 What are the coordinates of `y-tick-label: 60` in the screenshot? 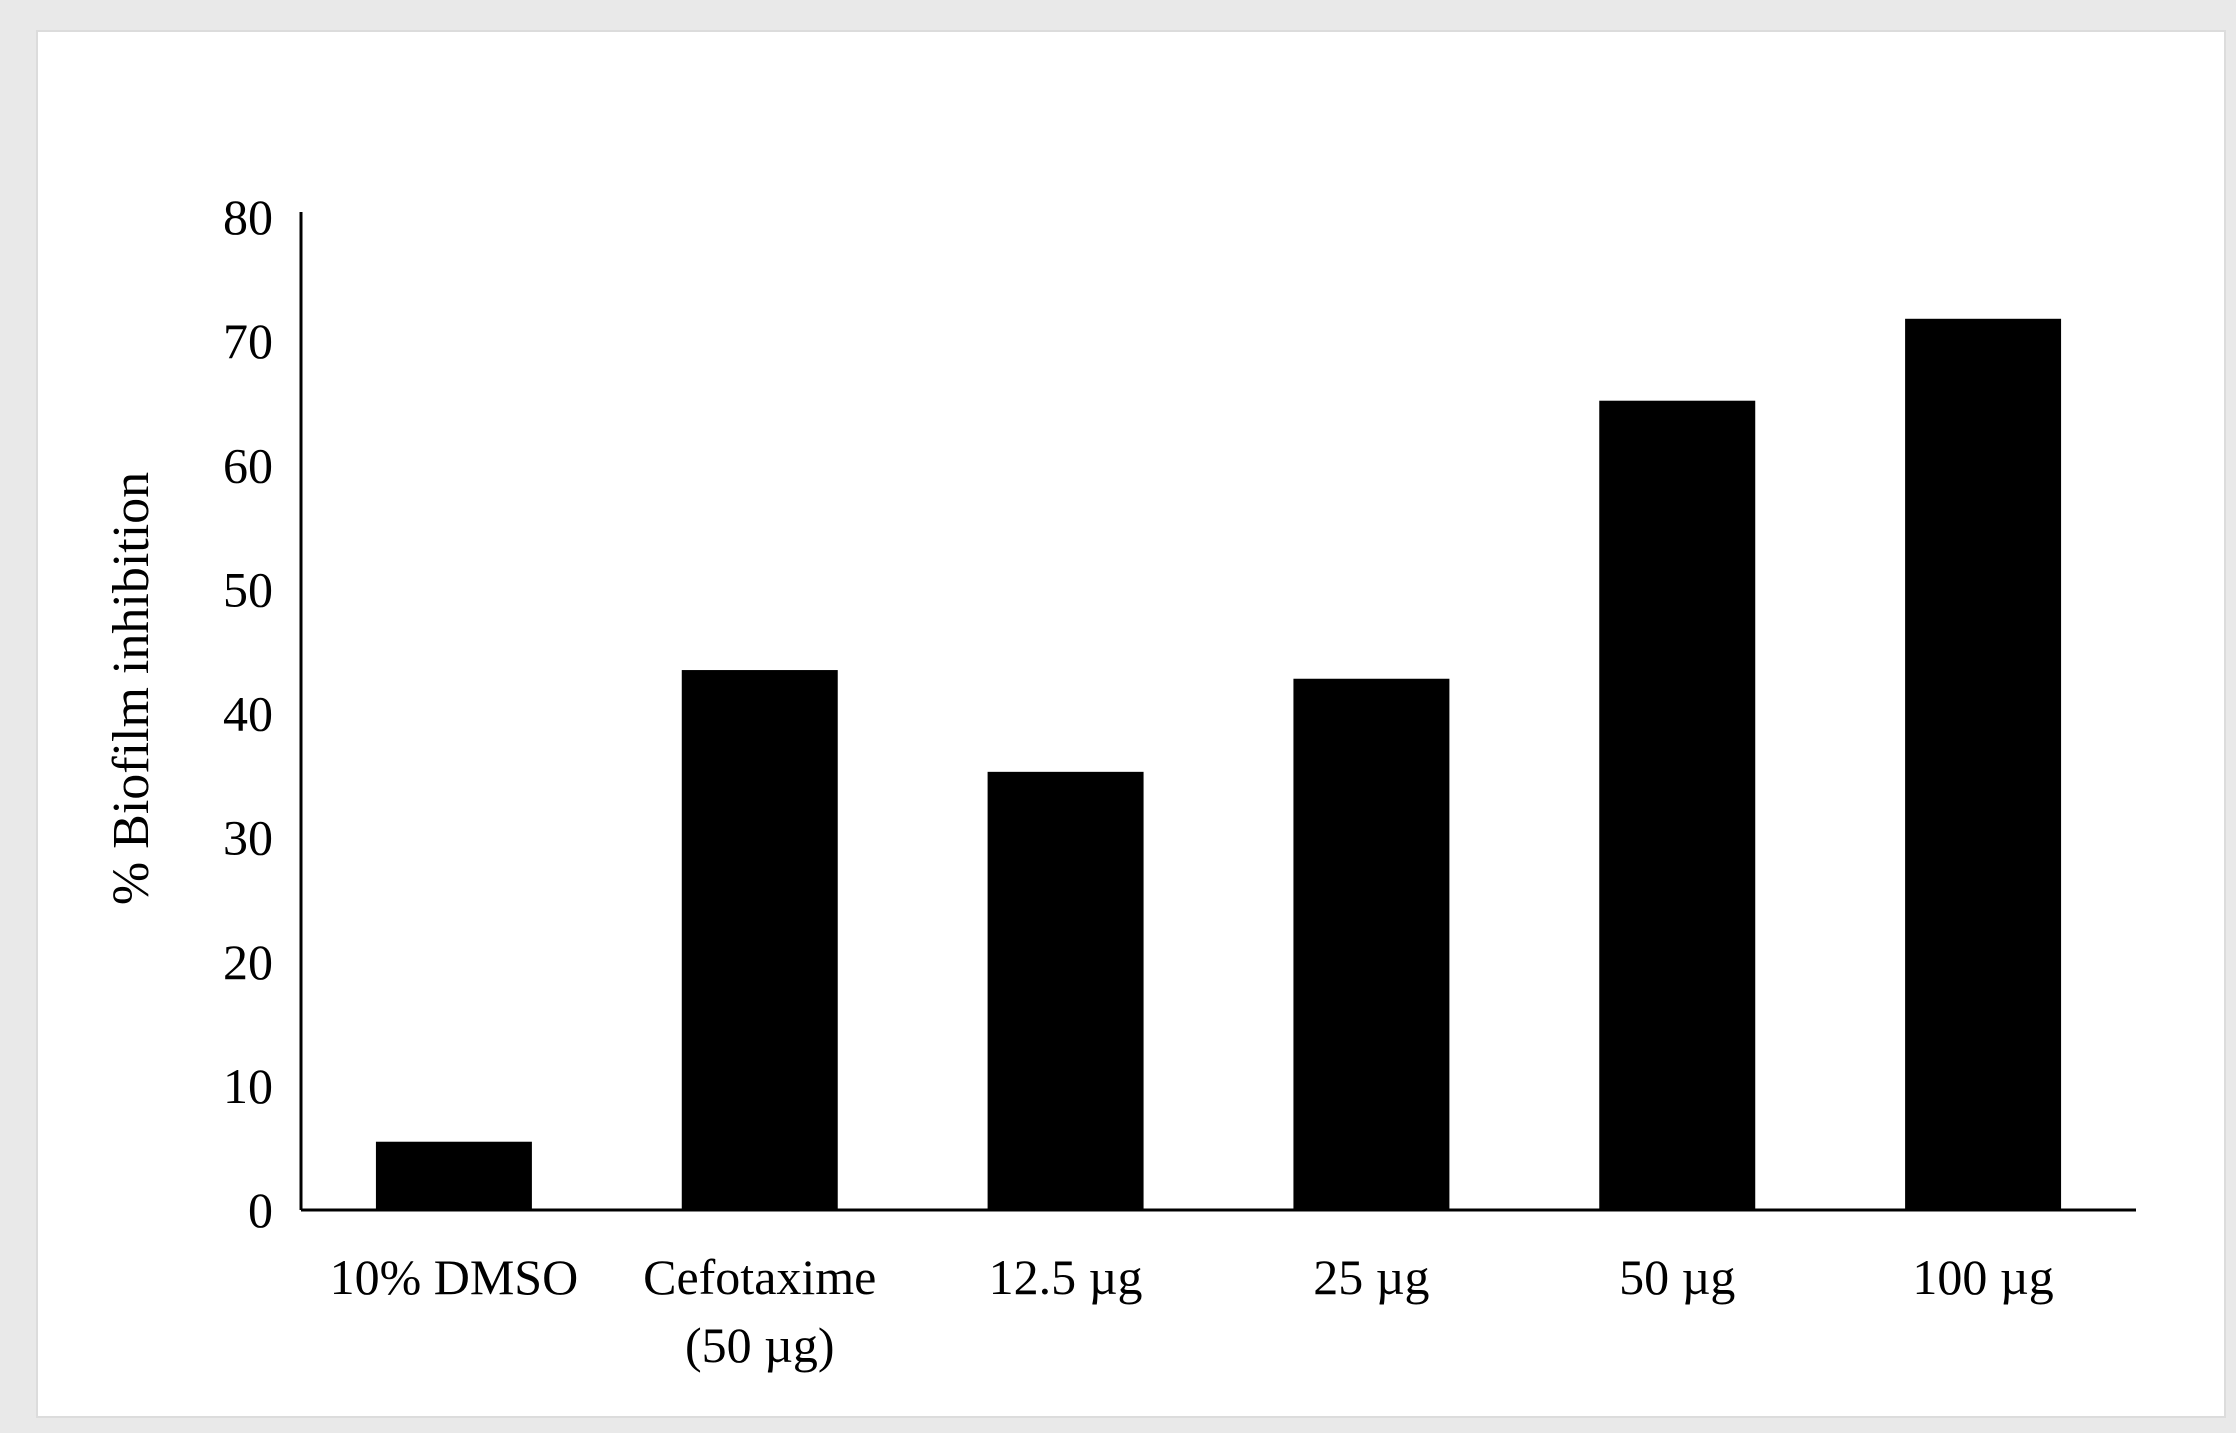 It's located at (248, 465).